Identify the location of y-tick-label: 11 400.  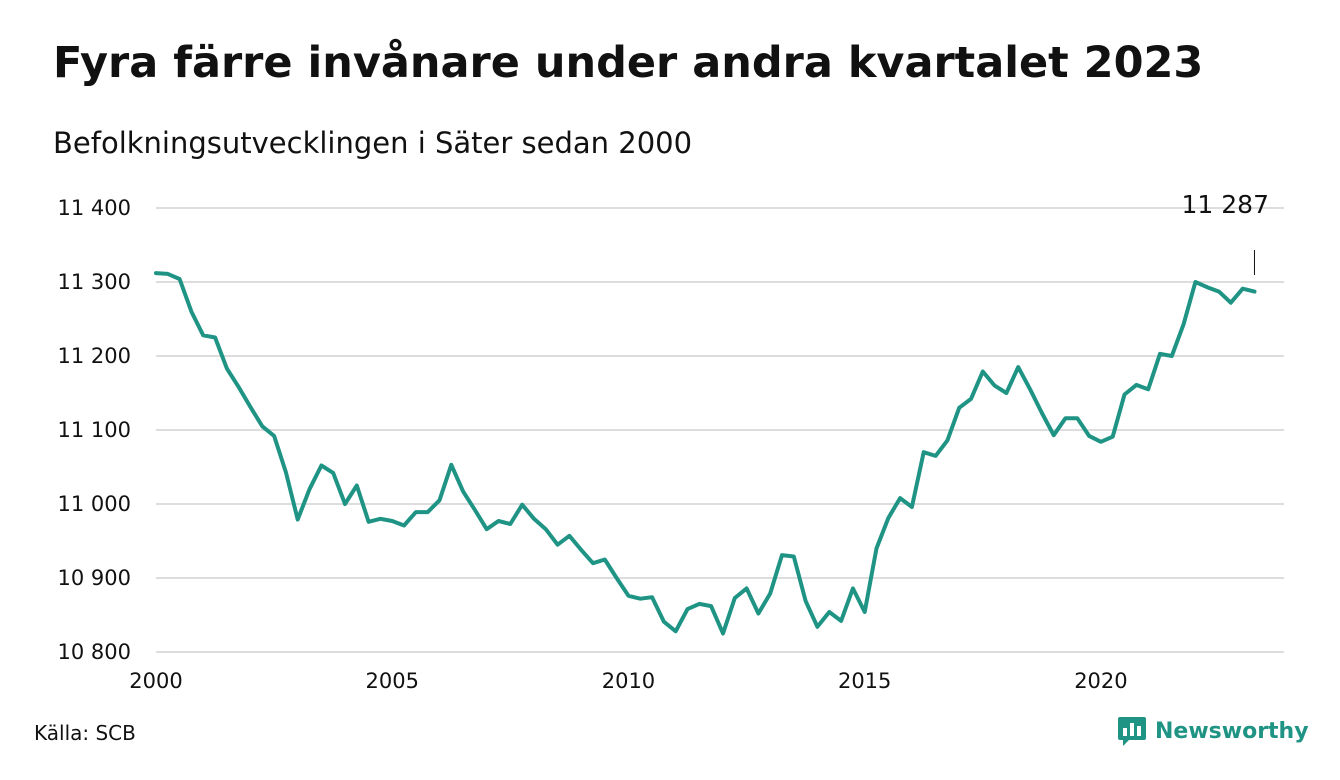
(94, 208).